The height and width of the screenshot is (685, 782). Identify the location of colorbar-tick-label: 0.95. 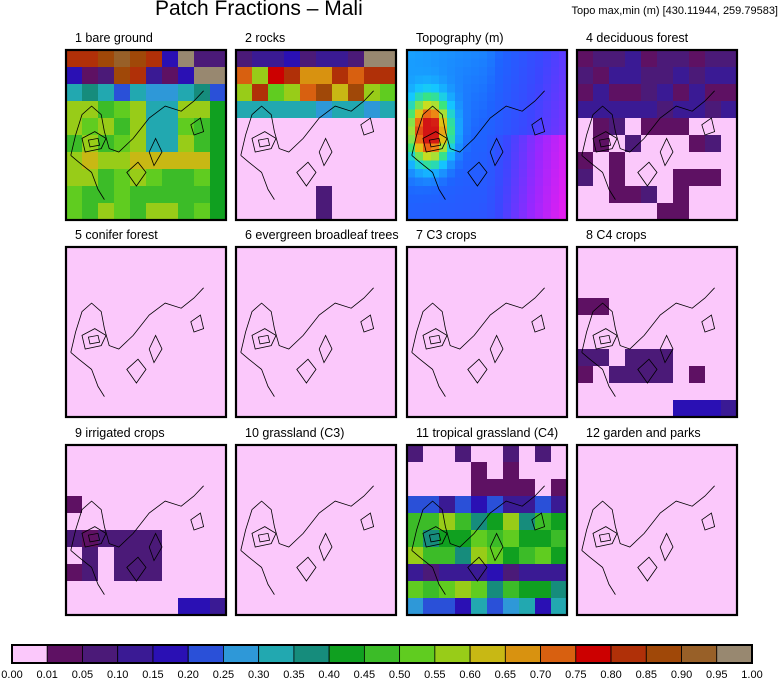
(716, 675).